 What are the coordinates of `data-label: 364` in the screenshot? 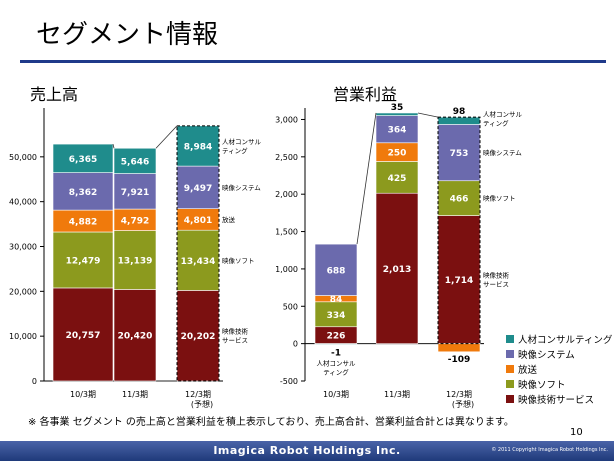 It's located at (397, 131).